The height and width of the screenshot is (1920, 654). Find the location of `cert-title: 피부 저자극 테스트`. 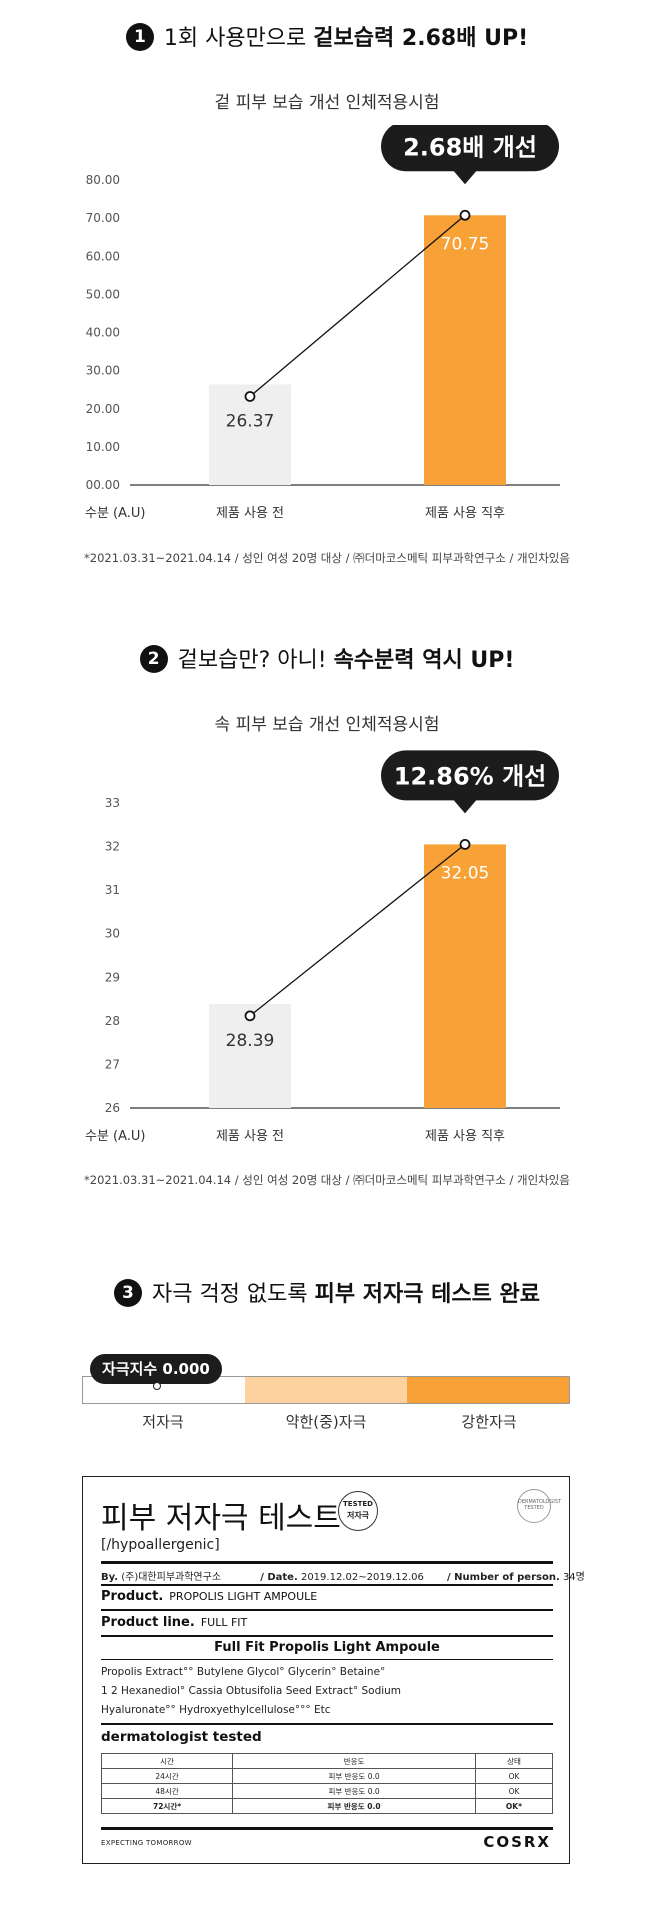

cert-title: 피부 저자극 테스트 is located at coordinates (221, 1518).